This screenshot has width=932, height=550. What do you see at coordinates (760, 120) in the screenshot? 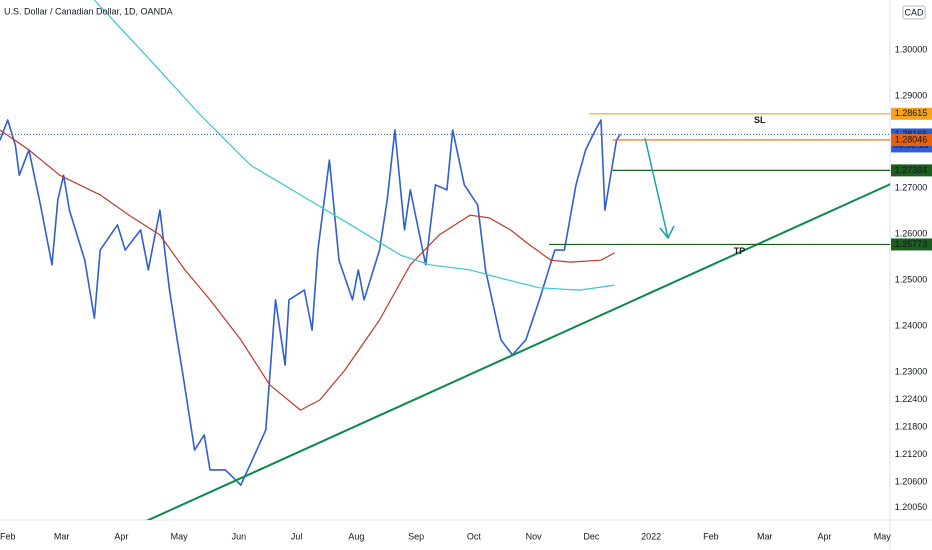
I see `level-annotation: SL` at bounding box center [760, 120].